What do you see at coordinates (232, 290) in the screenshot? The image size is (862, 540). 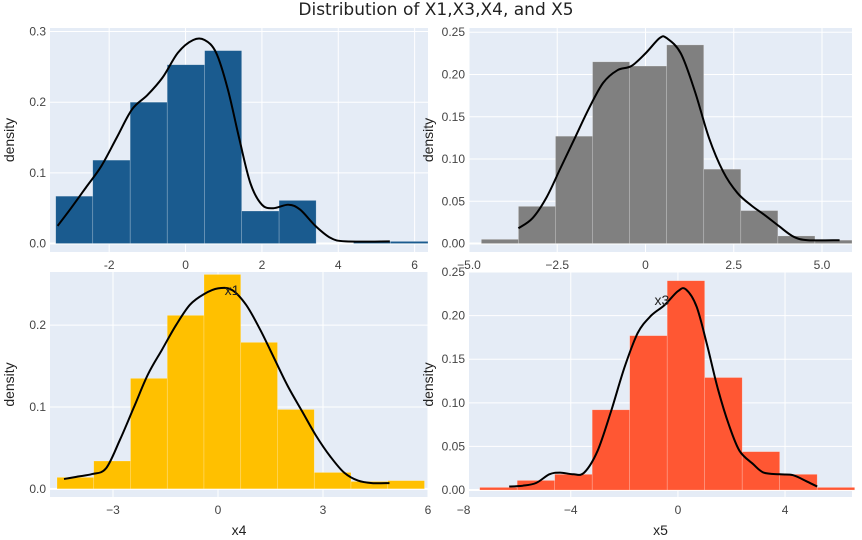 I see `subplot-annotation: x1` at bounding box center [232, 290].